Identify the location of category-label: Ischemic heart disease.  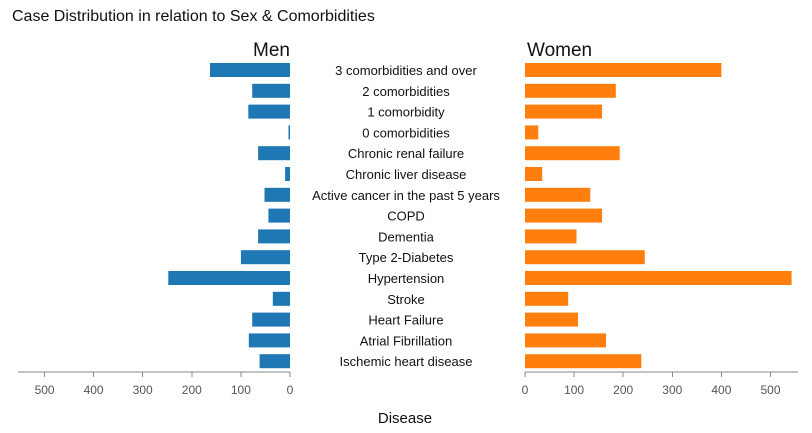
(406, 361).